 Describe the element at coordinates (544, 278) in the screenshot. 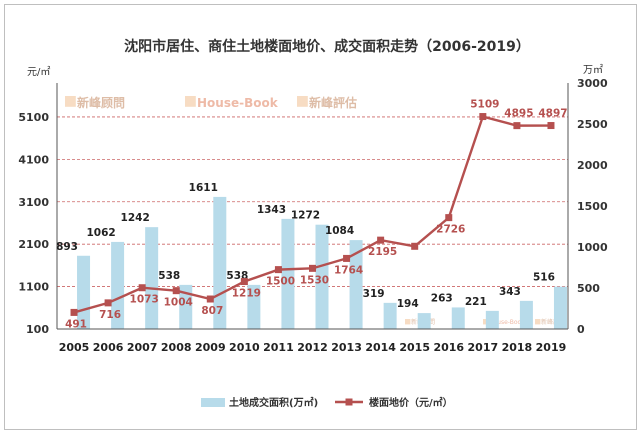

I see `bar-value-label: 516` at that location.